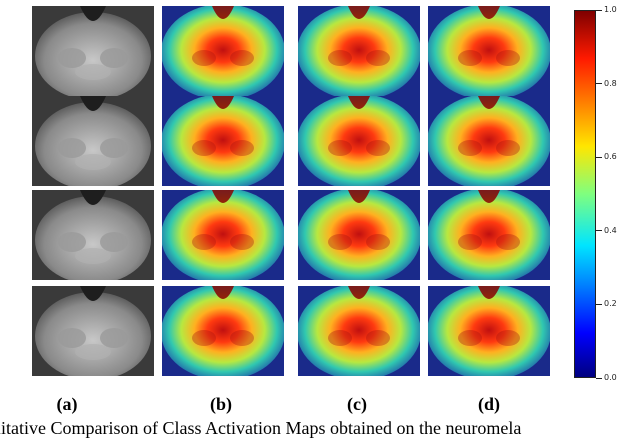 The image size is (640, 438). Describe the element at coordinates (489, 331) in the screenshot. I see `cam-heatmap-d-row4` at that location.